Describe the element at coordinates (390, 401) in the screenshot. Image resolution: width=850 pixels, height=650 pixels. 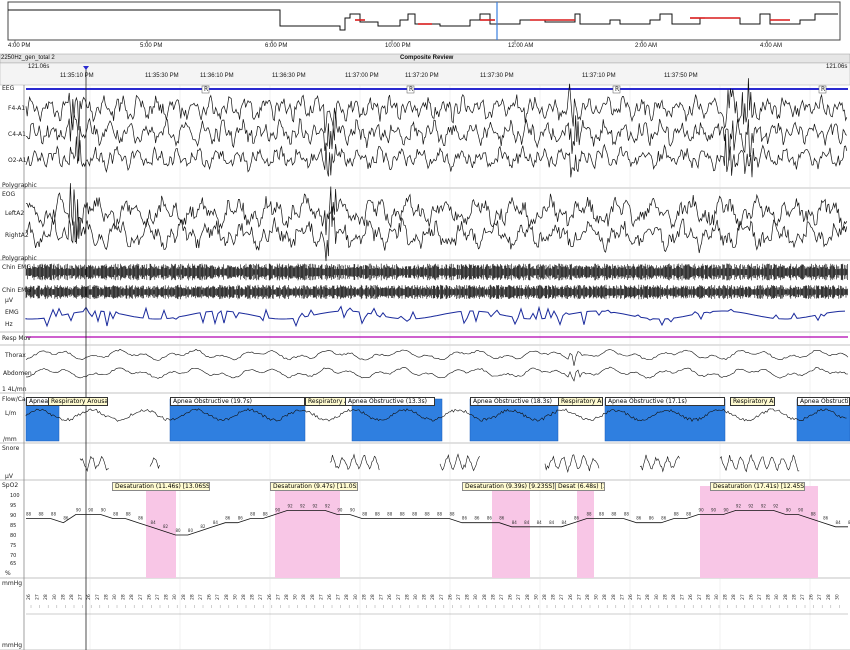
I see `resp-event-4: Apnea Obstructive (13.3s)` at that location.